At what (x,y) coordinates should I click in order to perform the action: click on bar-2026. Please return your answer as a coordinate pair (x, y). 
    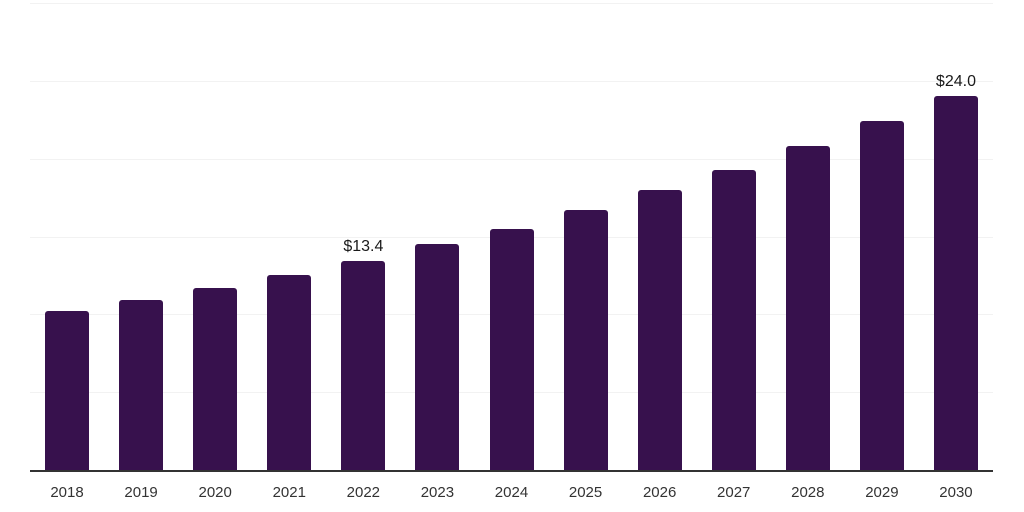
    Looking at the image, I should click on (659, 329).